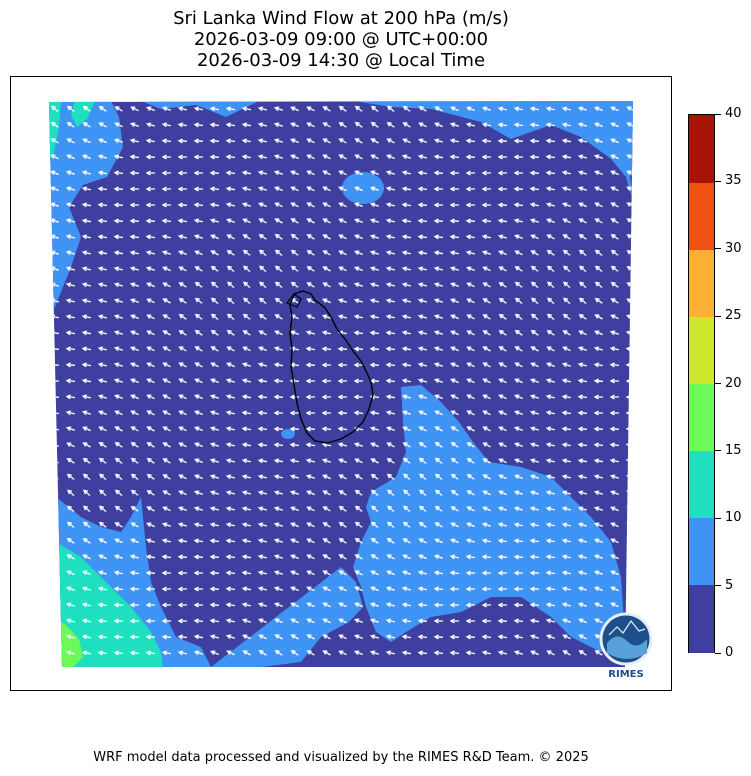  I want to click on colorbar-tick-label: 30, so click(733, 248).